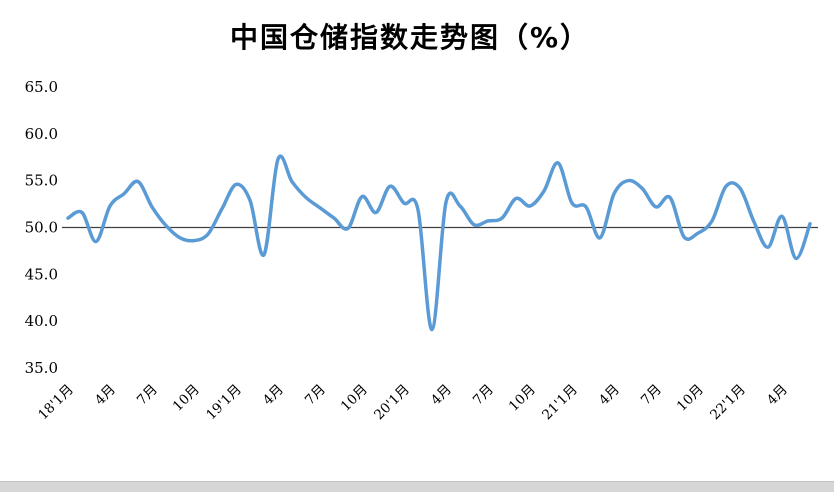  Describe the element at coordinates (417, 486) in the screenshot. I see `bottom-bar` at that location.